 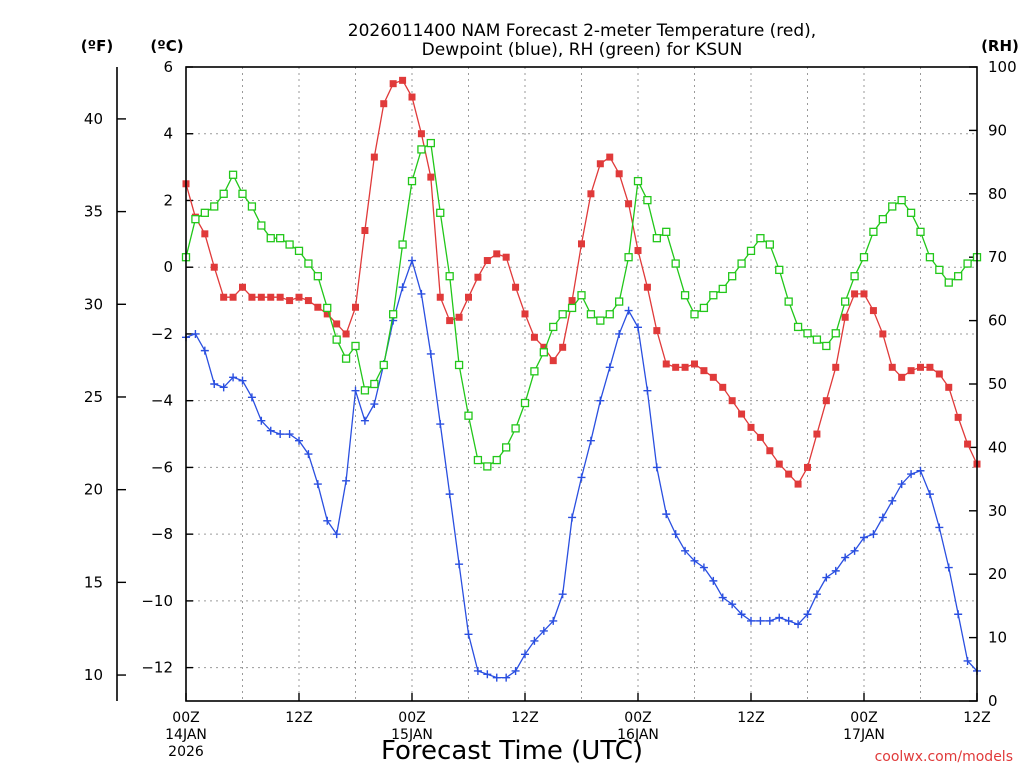 What do you see at coordinates (997, 511) in the screenshot?
I see `rh-tick-label: 30` at bounding box center [997, 511].